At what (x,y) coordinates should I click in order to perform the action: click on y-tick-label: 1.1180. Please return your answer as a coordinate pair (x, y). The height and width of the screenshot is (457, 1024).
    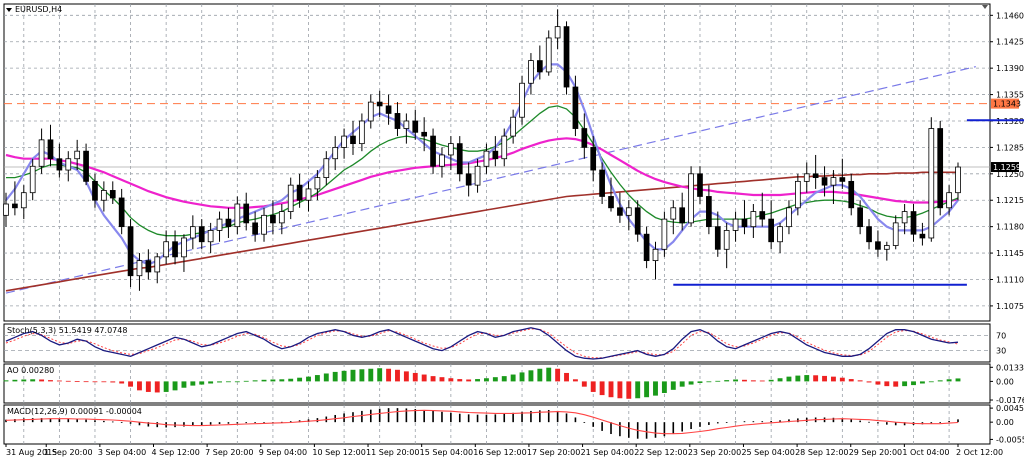
    Looking at the image, I should click on (1010, 227).